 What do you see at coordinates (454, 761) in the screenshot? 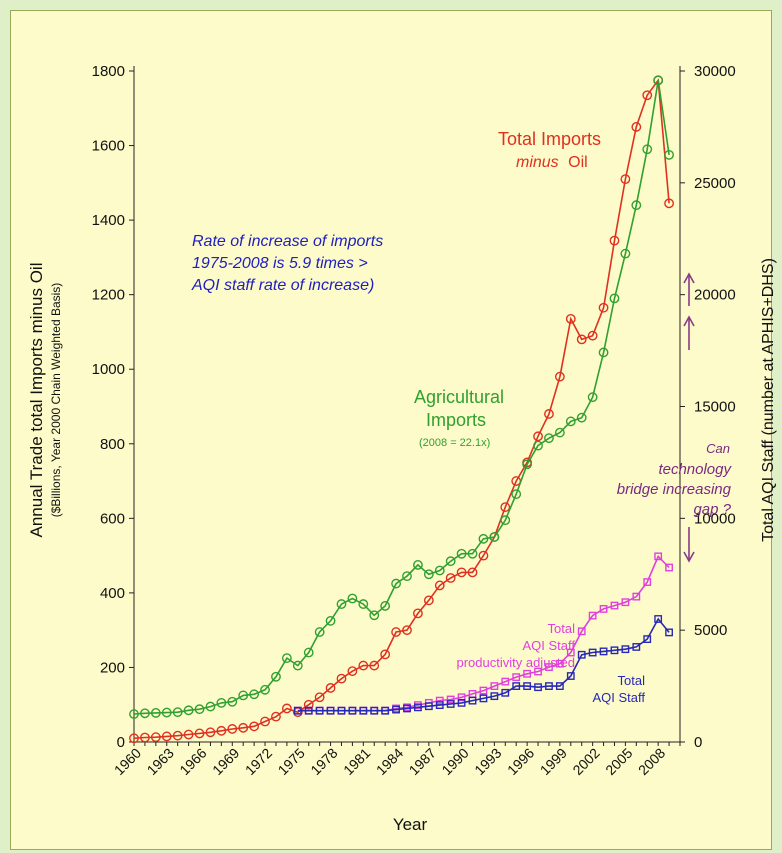
I see `x-tick-label: 1990` at bounding box center [454, 761].